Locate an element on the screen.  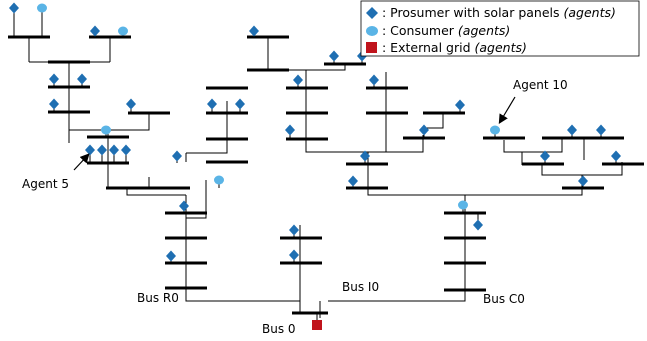
legend-box is located at coordinates (500, 28).